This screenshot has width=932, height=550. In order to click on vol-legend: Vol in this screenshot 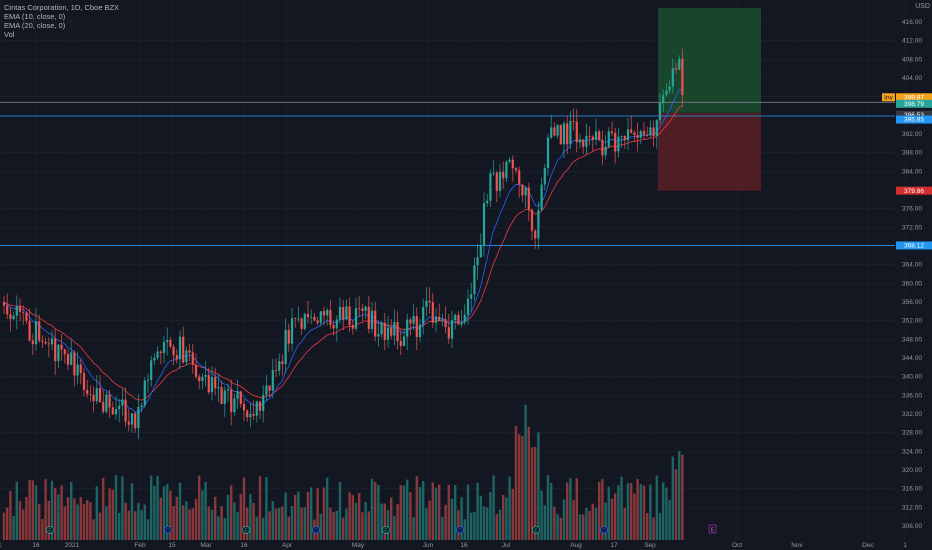, I will do `click(9, 34)`.